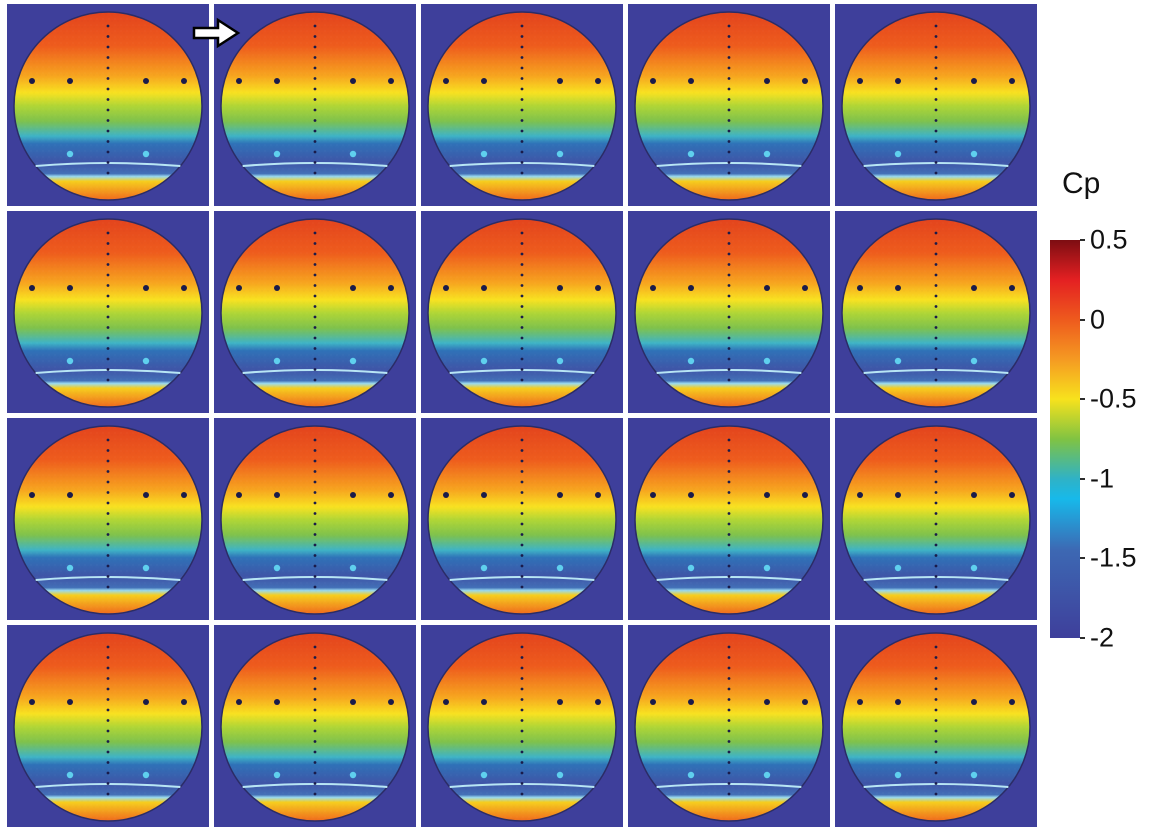  What do you see at coordinates (216, 33) in the screenshot?
I see `right-arrow-icon` at bounding box center [216, 33].